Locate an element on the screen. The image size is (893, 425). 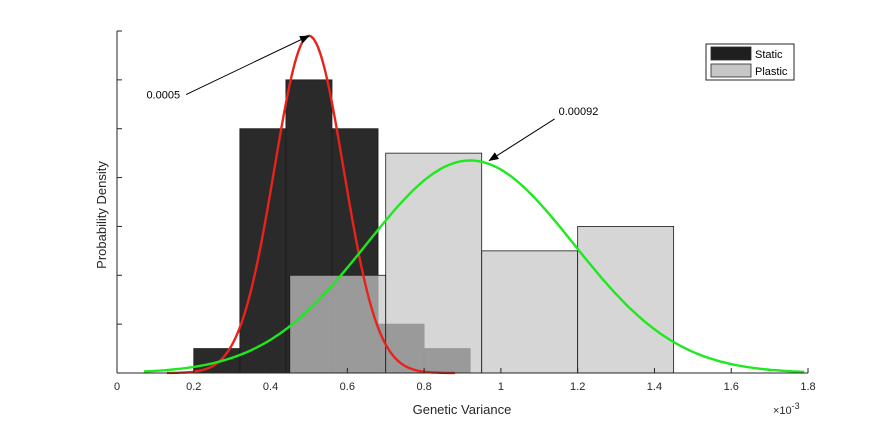
legend-label-plastic: Plastic is located at coordinates (771, 72).